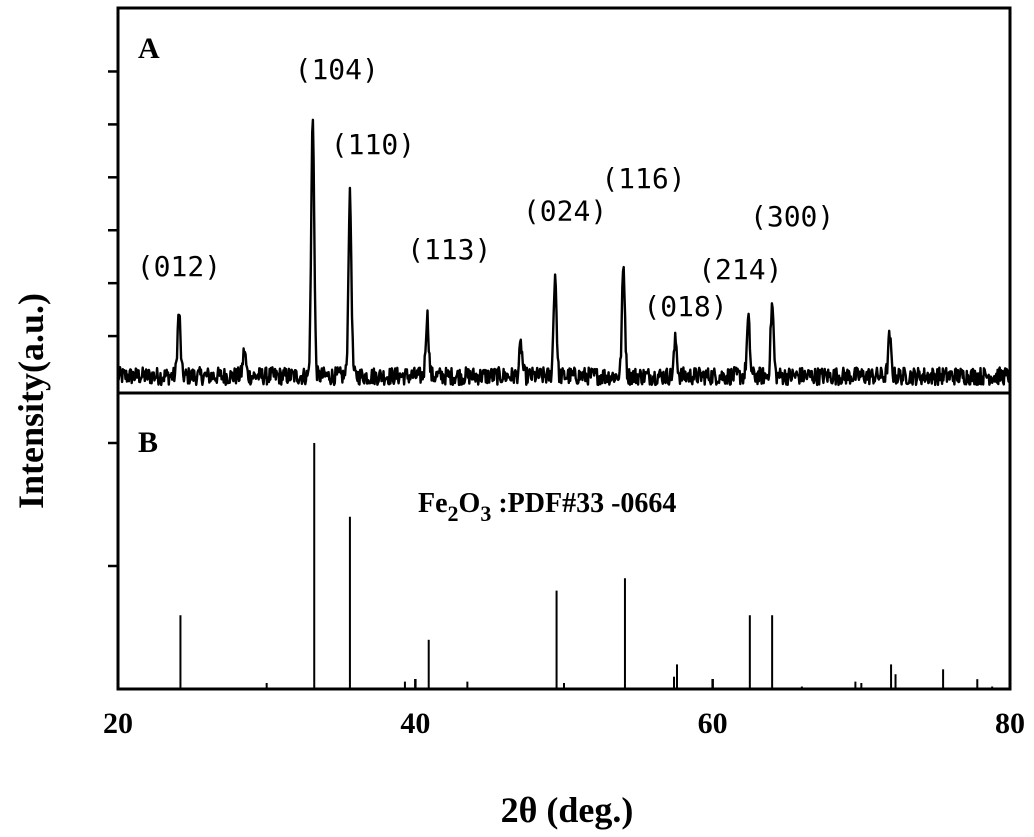 This screenshot has width=1034, height=837. Describe the element at coordinates (643, 178) in the screenshot. I see `peak-label: (116)` at that location.